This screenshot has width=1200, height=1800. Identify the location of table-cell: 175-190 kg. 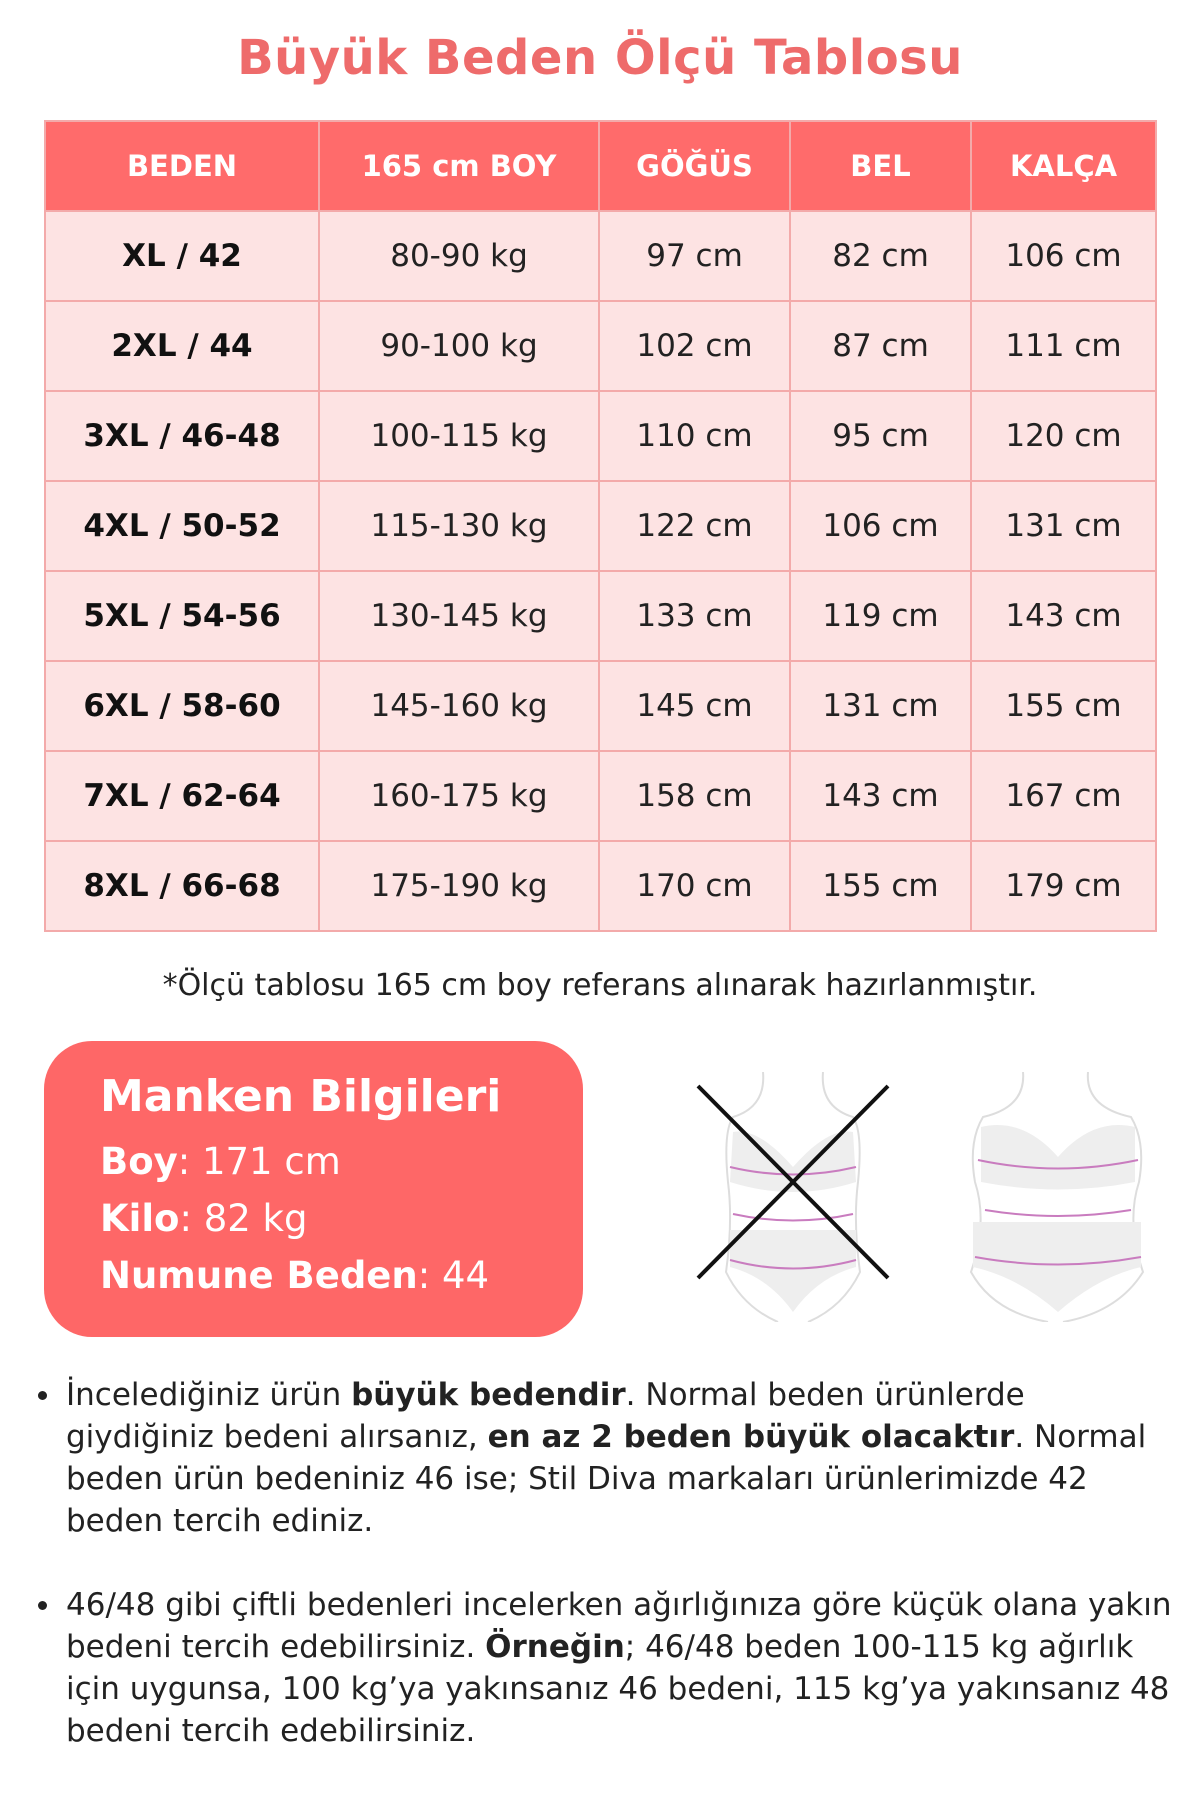
(459, 886).